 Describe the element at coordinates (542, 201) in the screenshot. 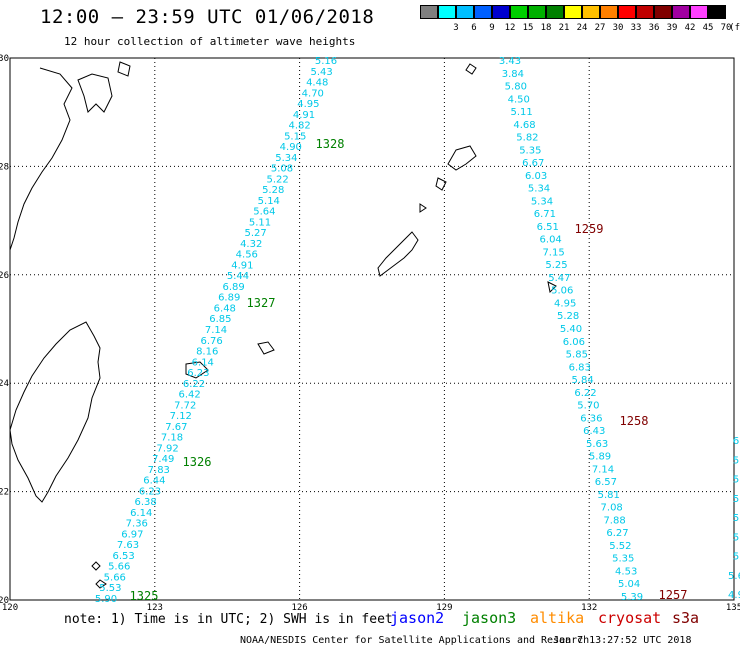

I see `swh-value: 5.34` at that location.